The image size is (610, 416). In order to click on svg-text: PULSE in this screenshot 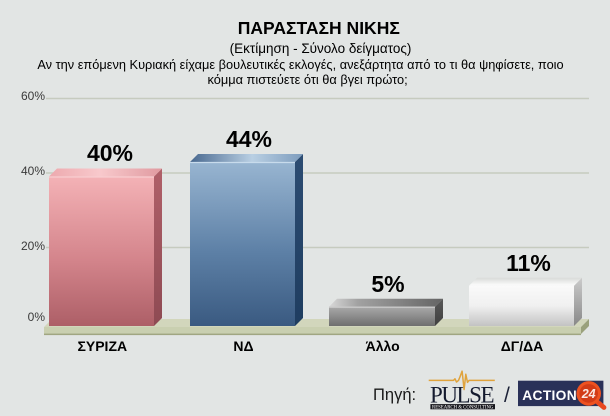, I will do `click(462, 395)`.